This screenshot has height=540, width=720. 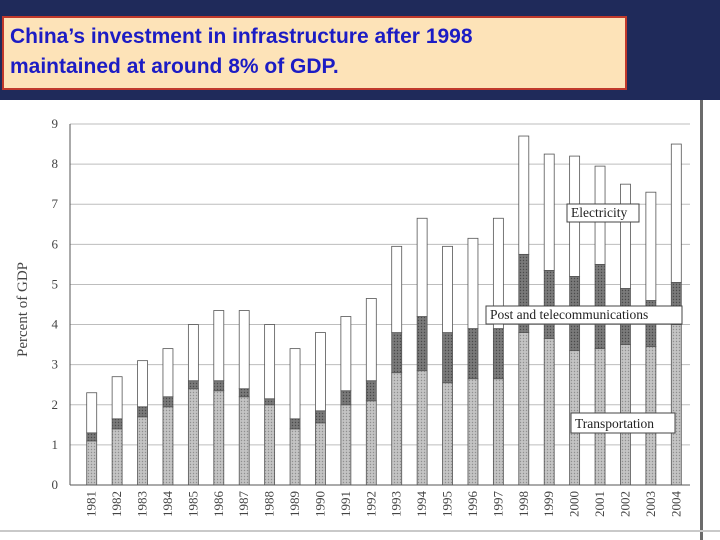 What do you see at coordinates (294, 504) in the screenshot?
I see `x-tick-label: 1989` at bounding box center [294, 504].